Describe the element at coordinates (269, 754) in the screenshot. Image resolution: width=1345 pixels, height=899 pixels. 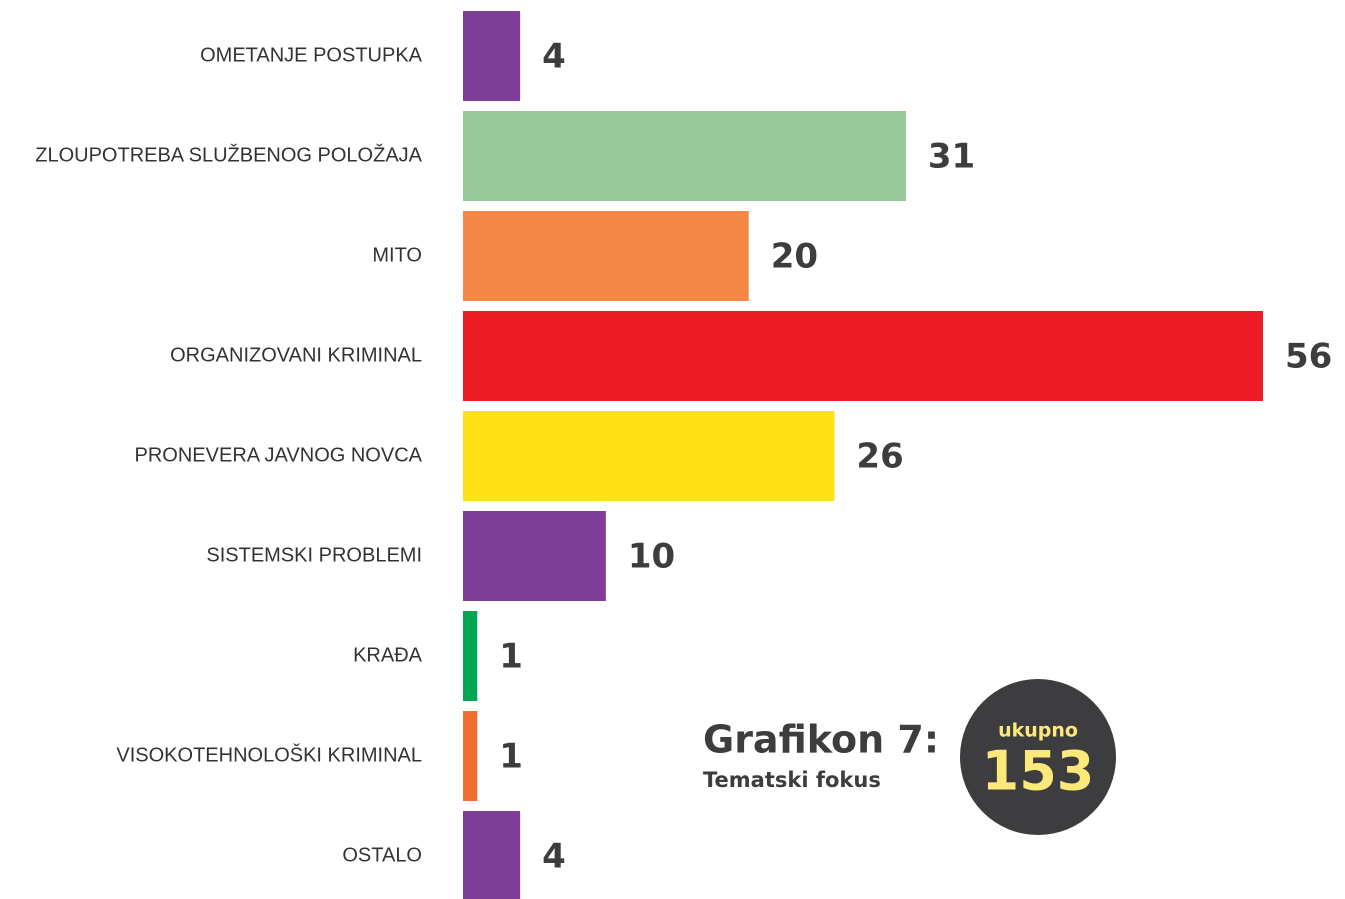
I see `category-label: VISOKOTEHNOLOŠKI KRIMINAL` at that location.